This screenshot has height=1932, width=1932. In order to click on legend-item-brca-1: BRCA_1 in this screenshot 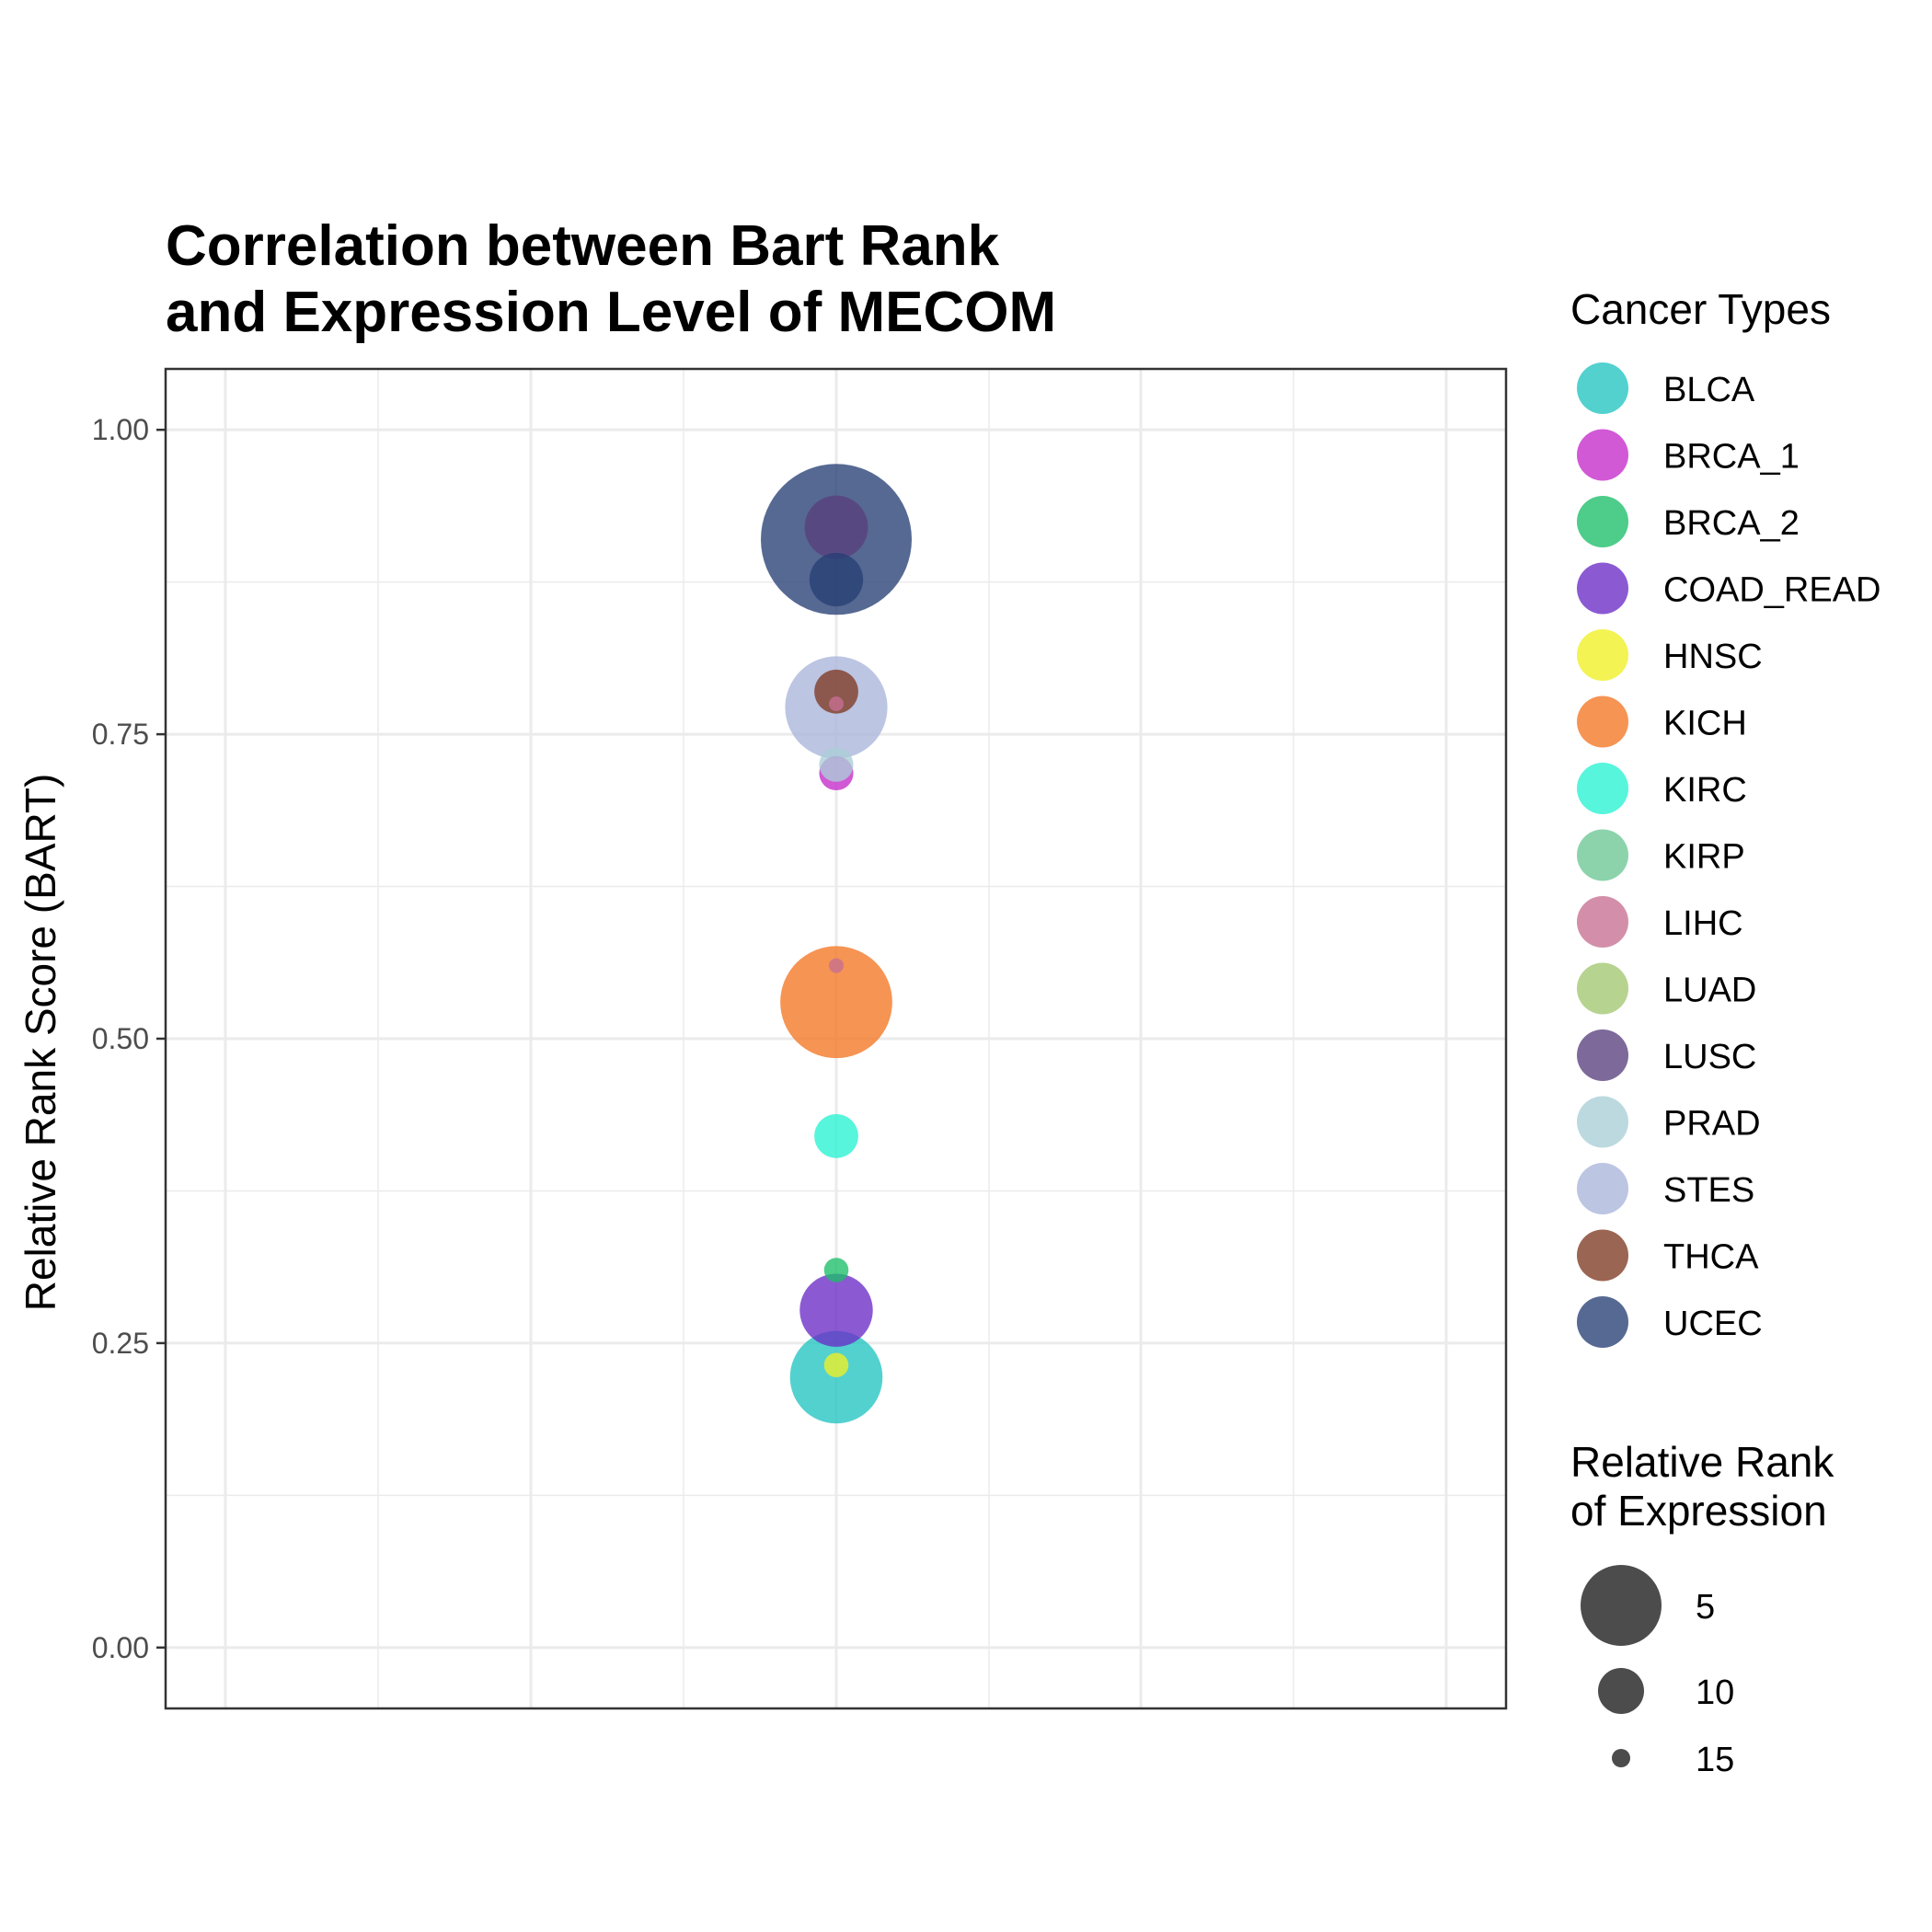, I will do `click(1688, 455)`.